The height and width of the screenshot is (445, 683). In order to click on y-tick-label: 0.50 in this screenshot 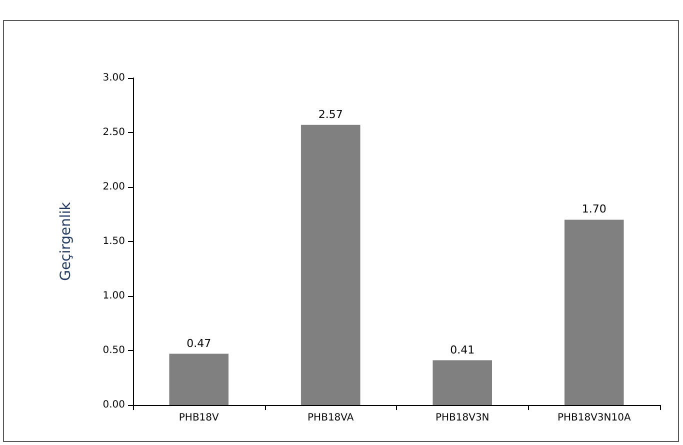, I will do `click(113, 350)`.